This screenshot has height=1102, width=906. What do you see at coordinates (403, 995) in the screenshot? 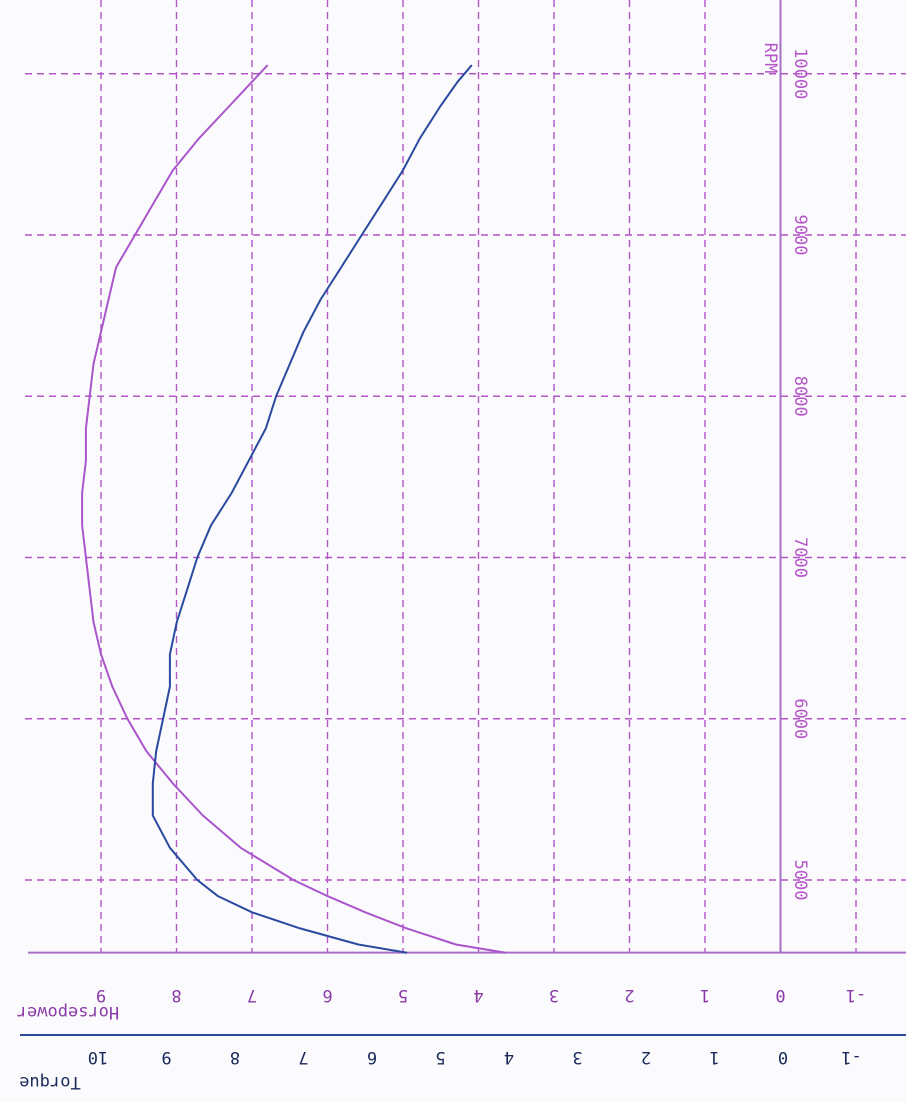
I see `horsepower-tick-label: 5` at bounding box center [403, 995].